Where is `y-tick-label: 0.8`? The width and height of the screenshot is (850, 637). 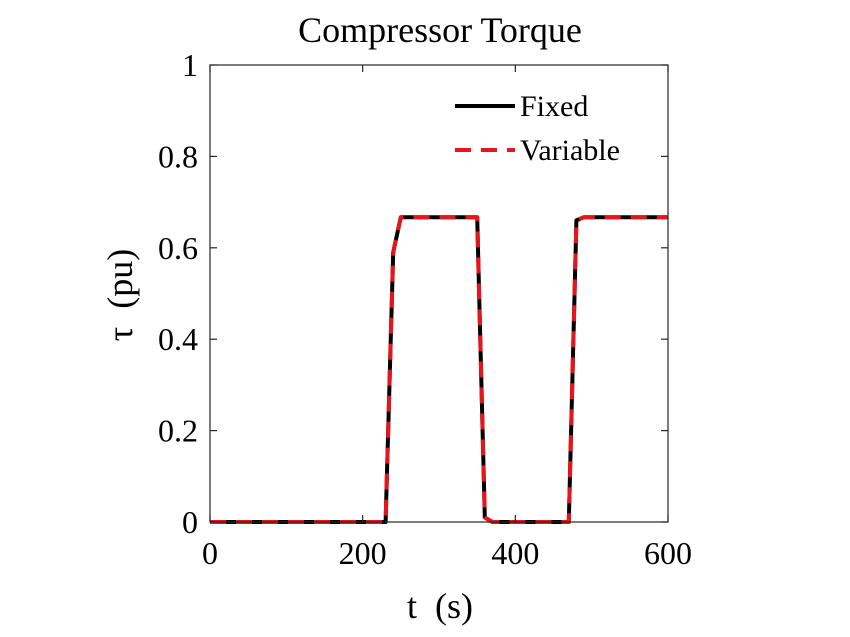
y-tick-label: 0.8 is located at coordinates (178, 156).